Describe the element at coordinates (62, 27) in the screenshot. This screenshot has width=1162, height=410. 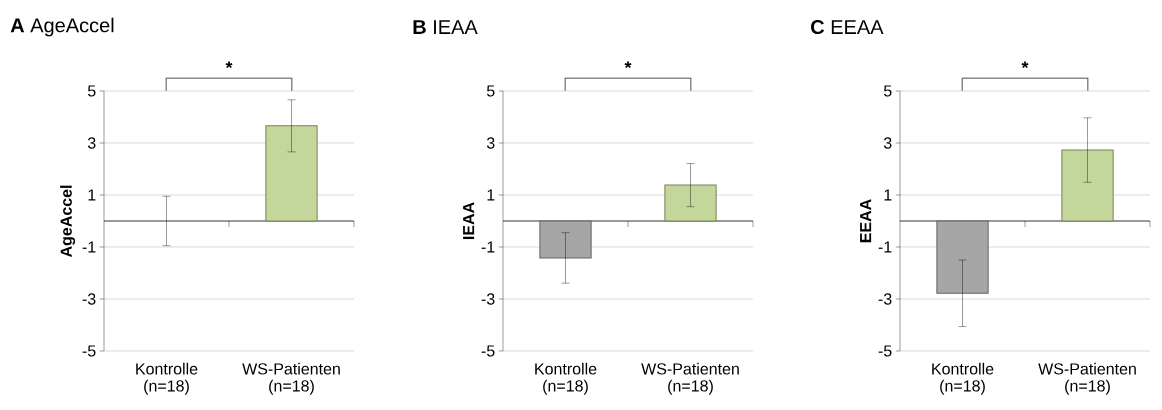
I see `chart-title: A AgeAccel` at that location.